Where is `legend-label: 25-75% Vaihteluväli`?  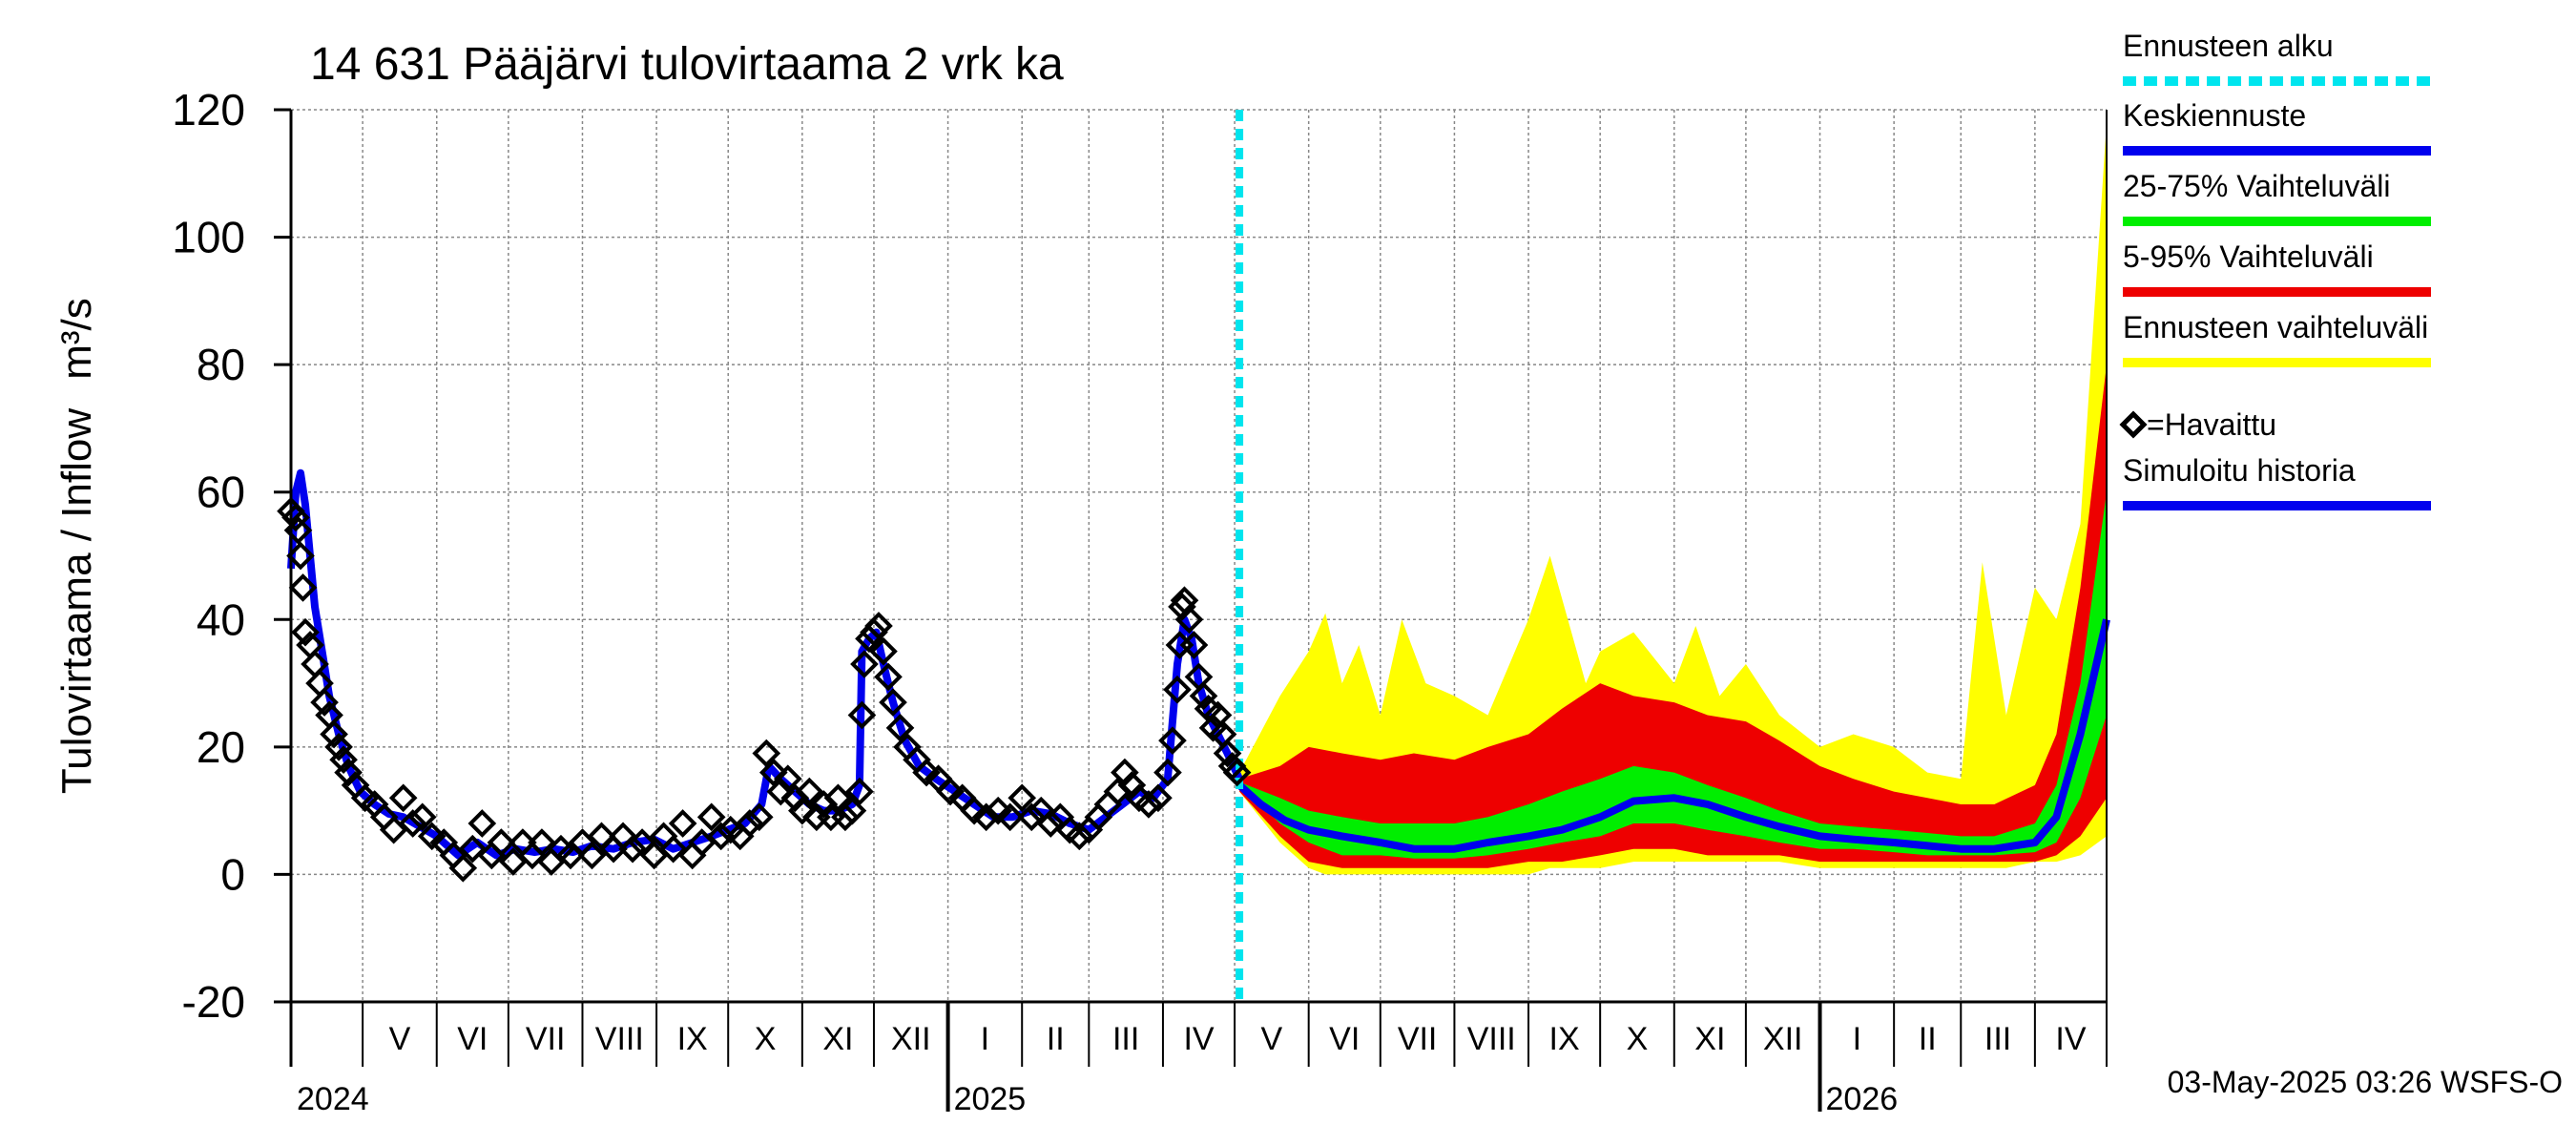
legend-label: 25-75% Vaihteluväli is located at coordinates (2256, 186).